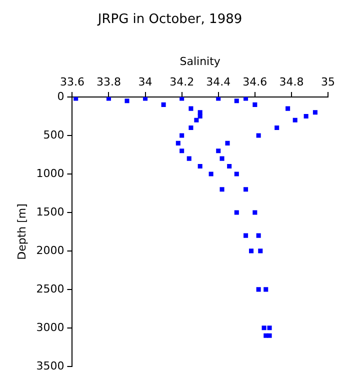 This screenshot has height=384, width=348. Describe the element at coordinates (200, 61) in the screenshot. I see `x-axis-title: Salinity` at that location.